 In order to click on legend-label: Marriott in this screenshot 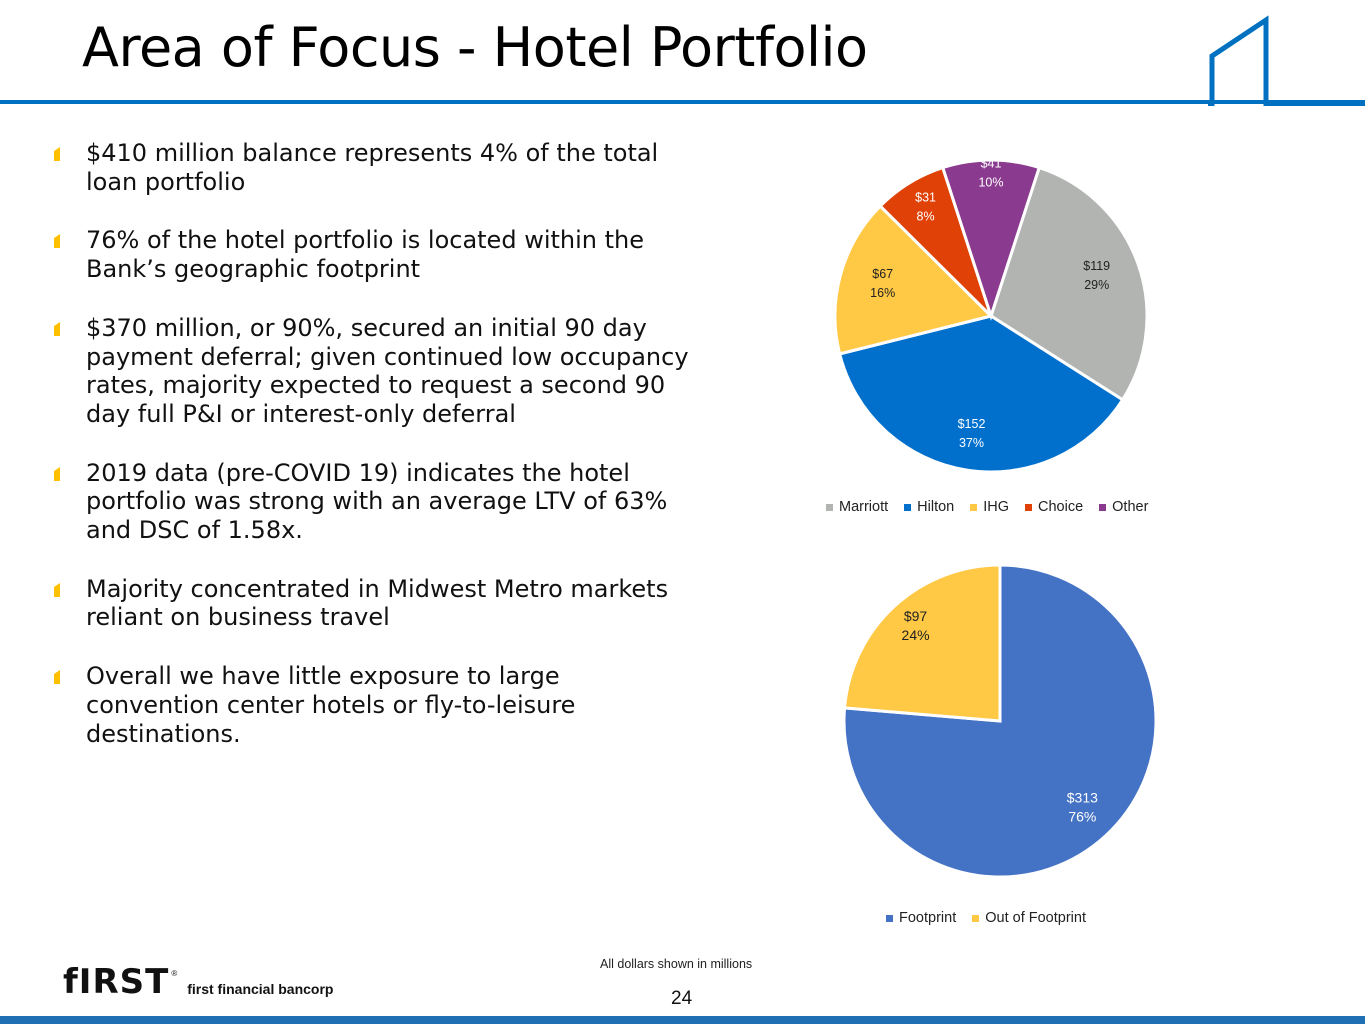, I will do `click(864, 507)`.